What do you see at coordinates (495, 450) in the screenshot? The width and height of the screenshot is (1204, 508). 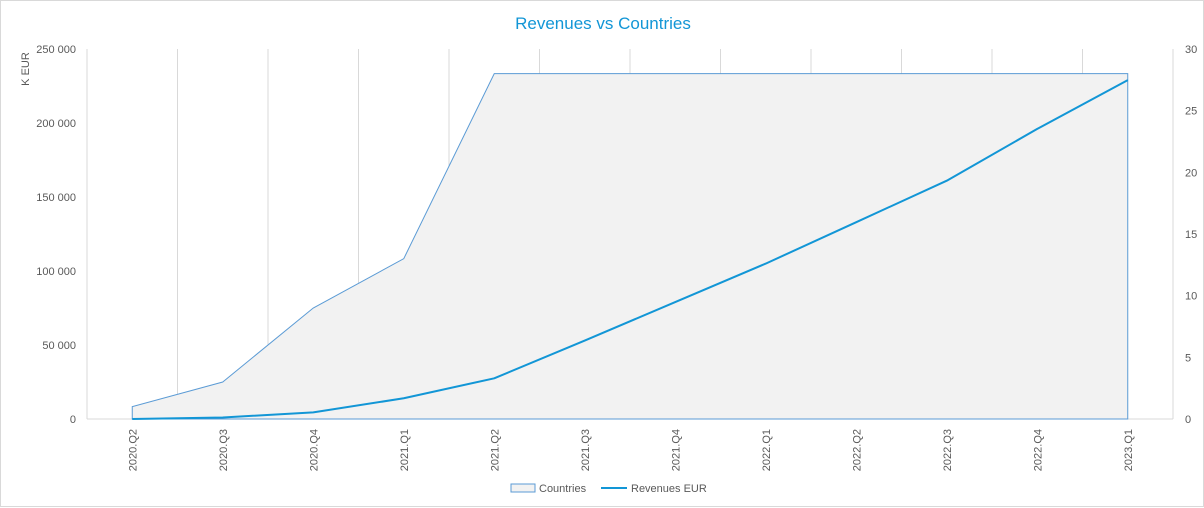 I see `x-tick-label: 2021.Q2` at bounding box center [495, 450].